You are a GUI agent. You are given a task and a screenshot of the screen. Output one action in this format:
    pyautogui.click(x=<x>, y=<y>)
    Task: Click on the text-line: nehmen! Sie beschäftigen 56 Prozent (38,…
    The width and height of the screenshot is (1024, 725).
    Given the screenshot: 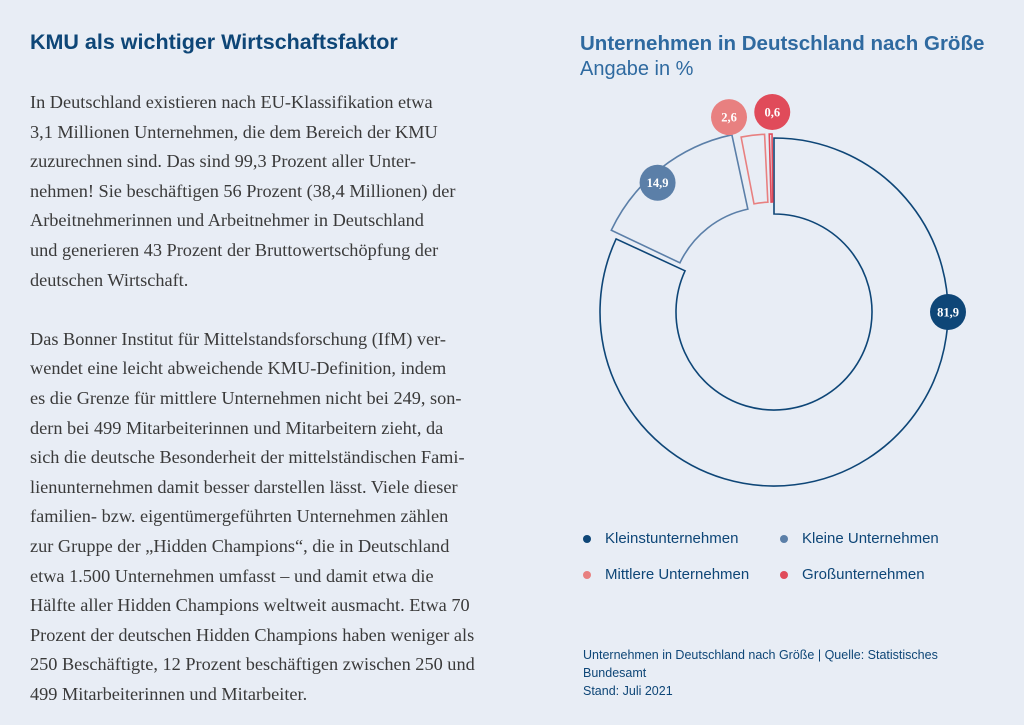 What is the action you would take?
    pyautogui.click(x=243, y=190)
    